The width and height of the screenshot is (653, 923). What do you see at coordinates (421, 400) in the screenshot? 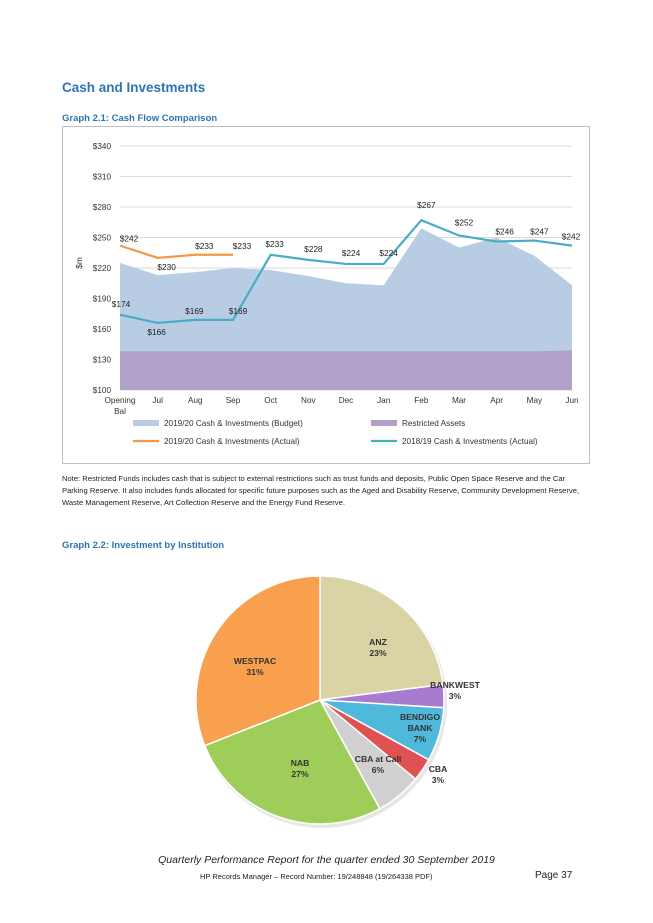
I see `x-tick-label: Feb` at bounding box center [421, 400].